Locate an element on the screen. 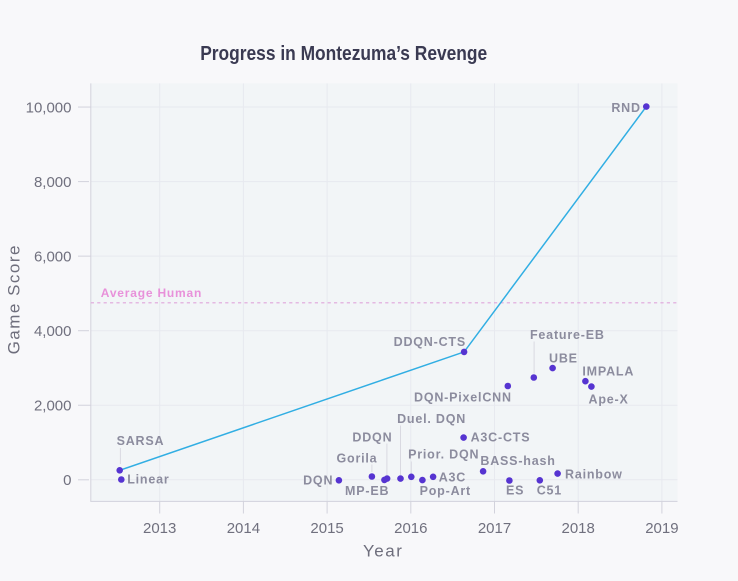  svg-text: ES is located at coordinates (515, 490).